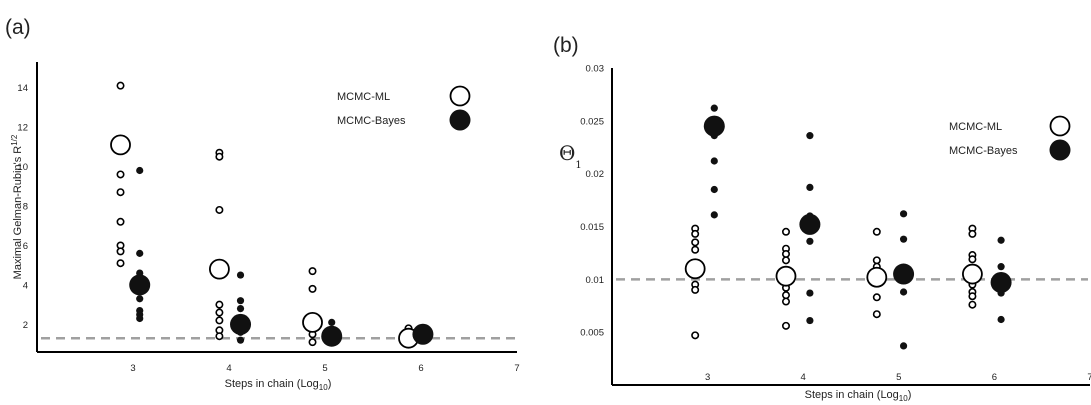  I want to click on panel-b-legend-label-bayes: MCMC-Bayes, so click(983, 151).